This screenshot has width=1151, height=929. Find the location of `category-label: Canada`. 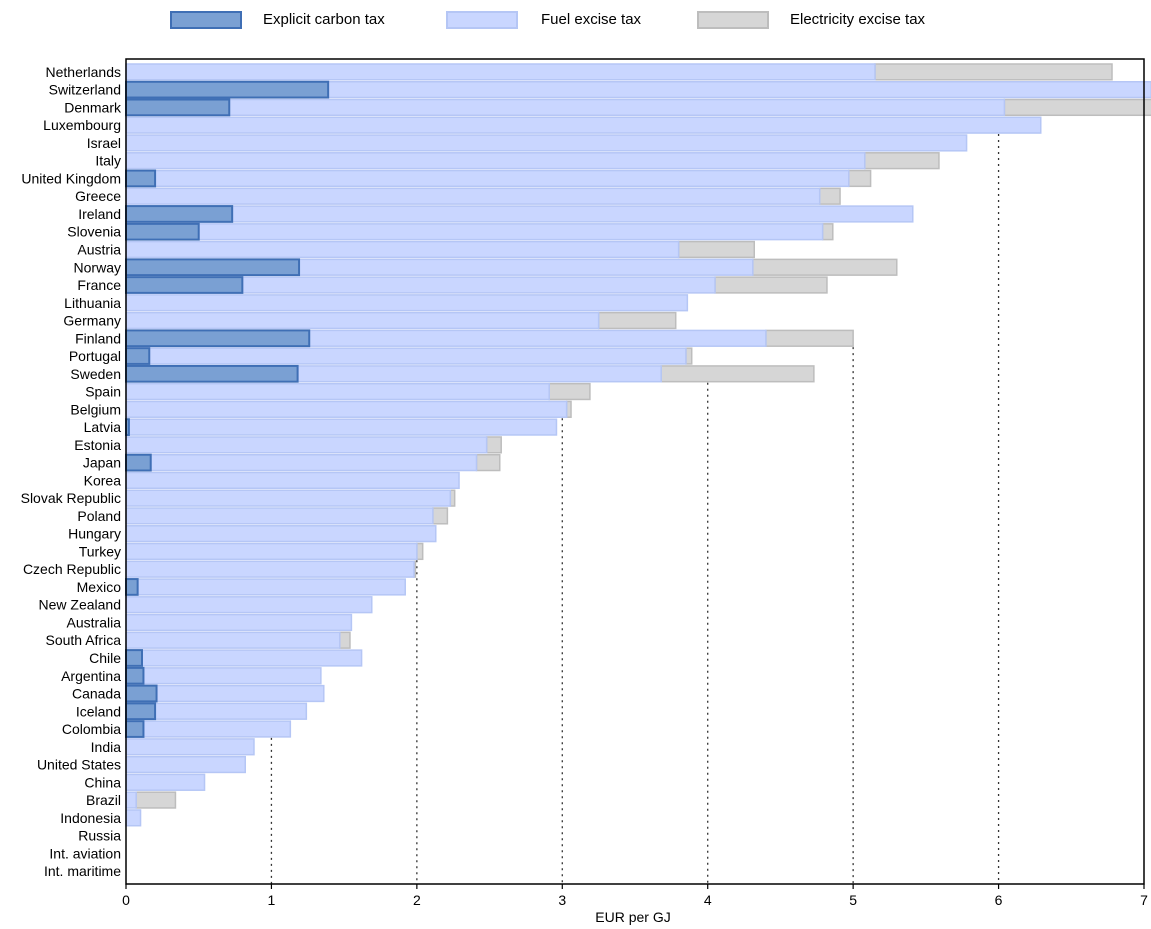

category-label: Canada is located at coordinates (96, 694).